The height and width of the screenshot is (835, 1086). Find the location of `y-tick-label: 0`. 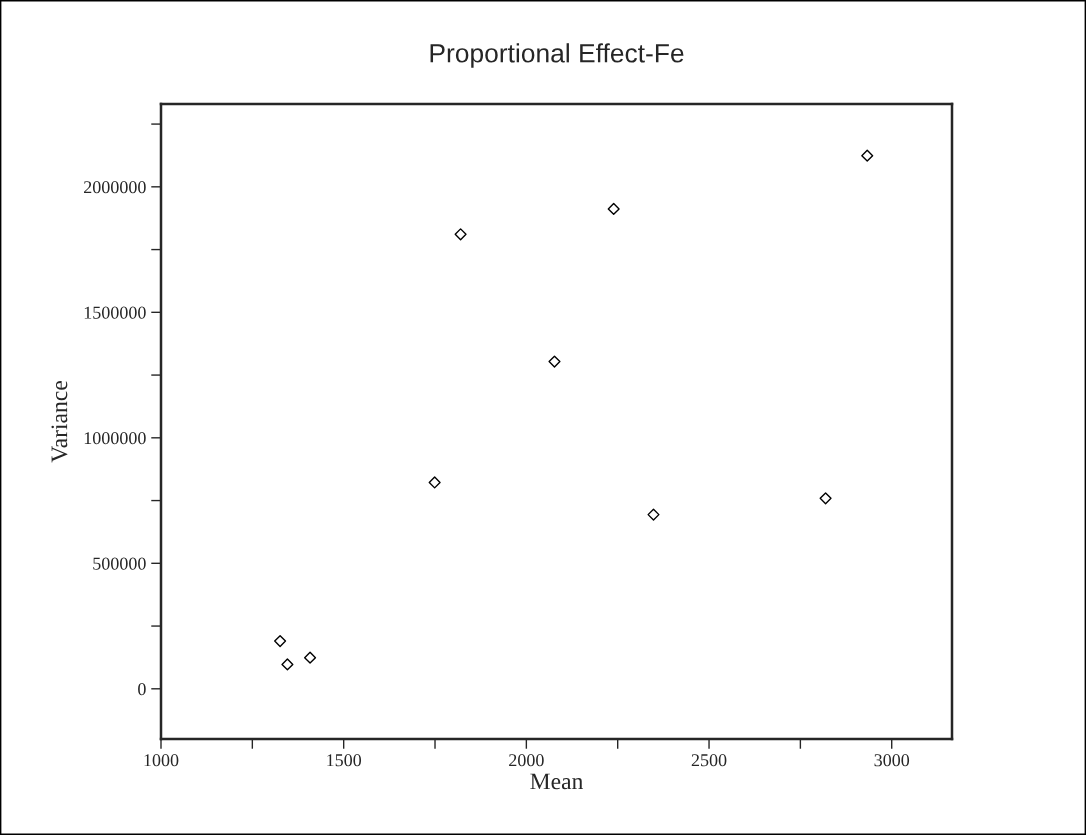

y-tick-label: 0 is located at coordinates (142, 689).